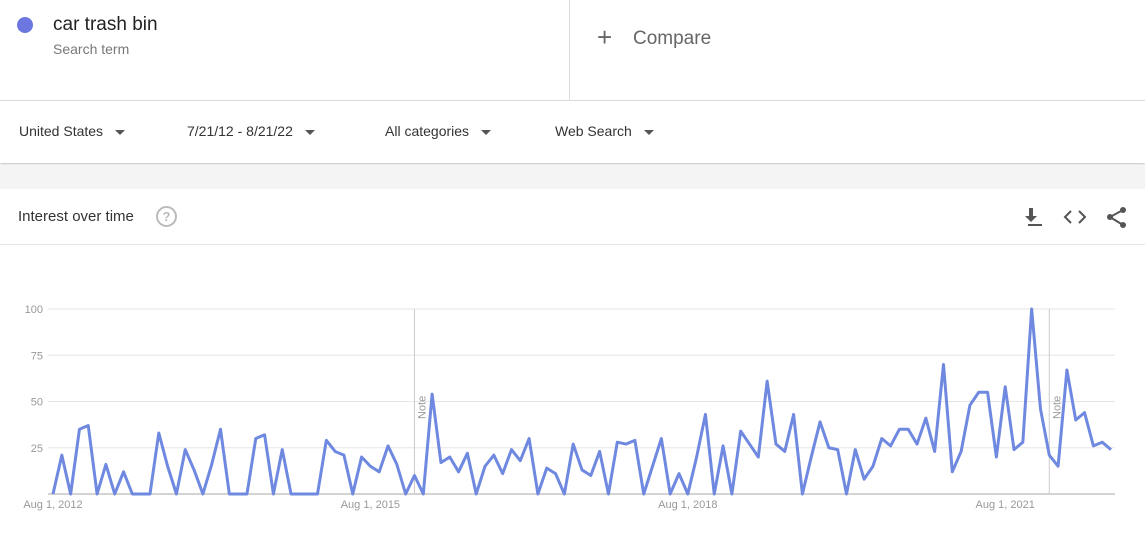  Describe the element at coordinates (1033, 217) in the screenshot. I see `download-icon` at that location.